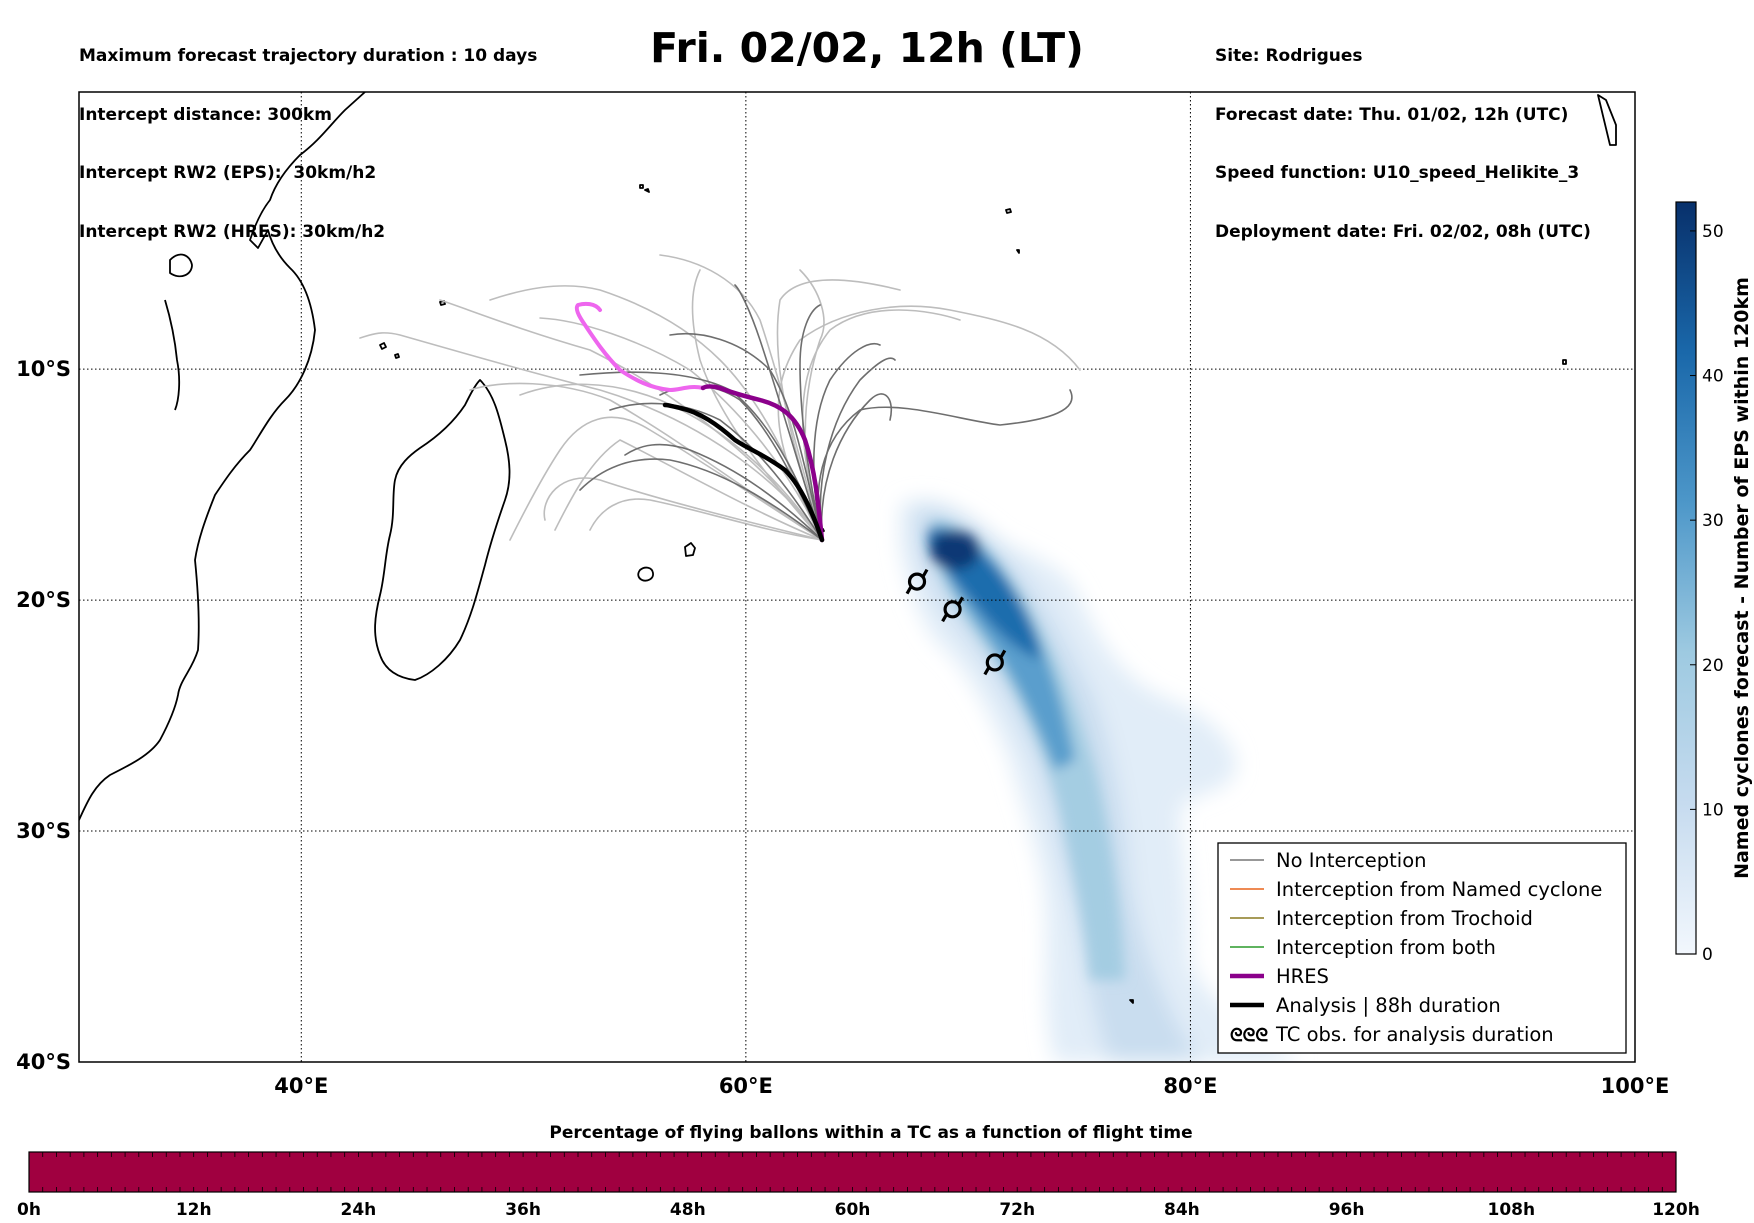 The height and width of the screenshot is (1223, 1754). What do you see at coordinates (1279, 976) in the screenshot?
I see `legend-item: HRES` at bounding box center [1279, 976].